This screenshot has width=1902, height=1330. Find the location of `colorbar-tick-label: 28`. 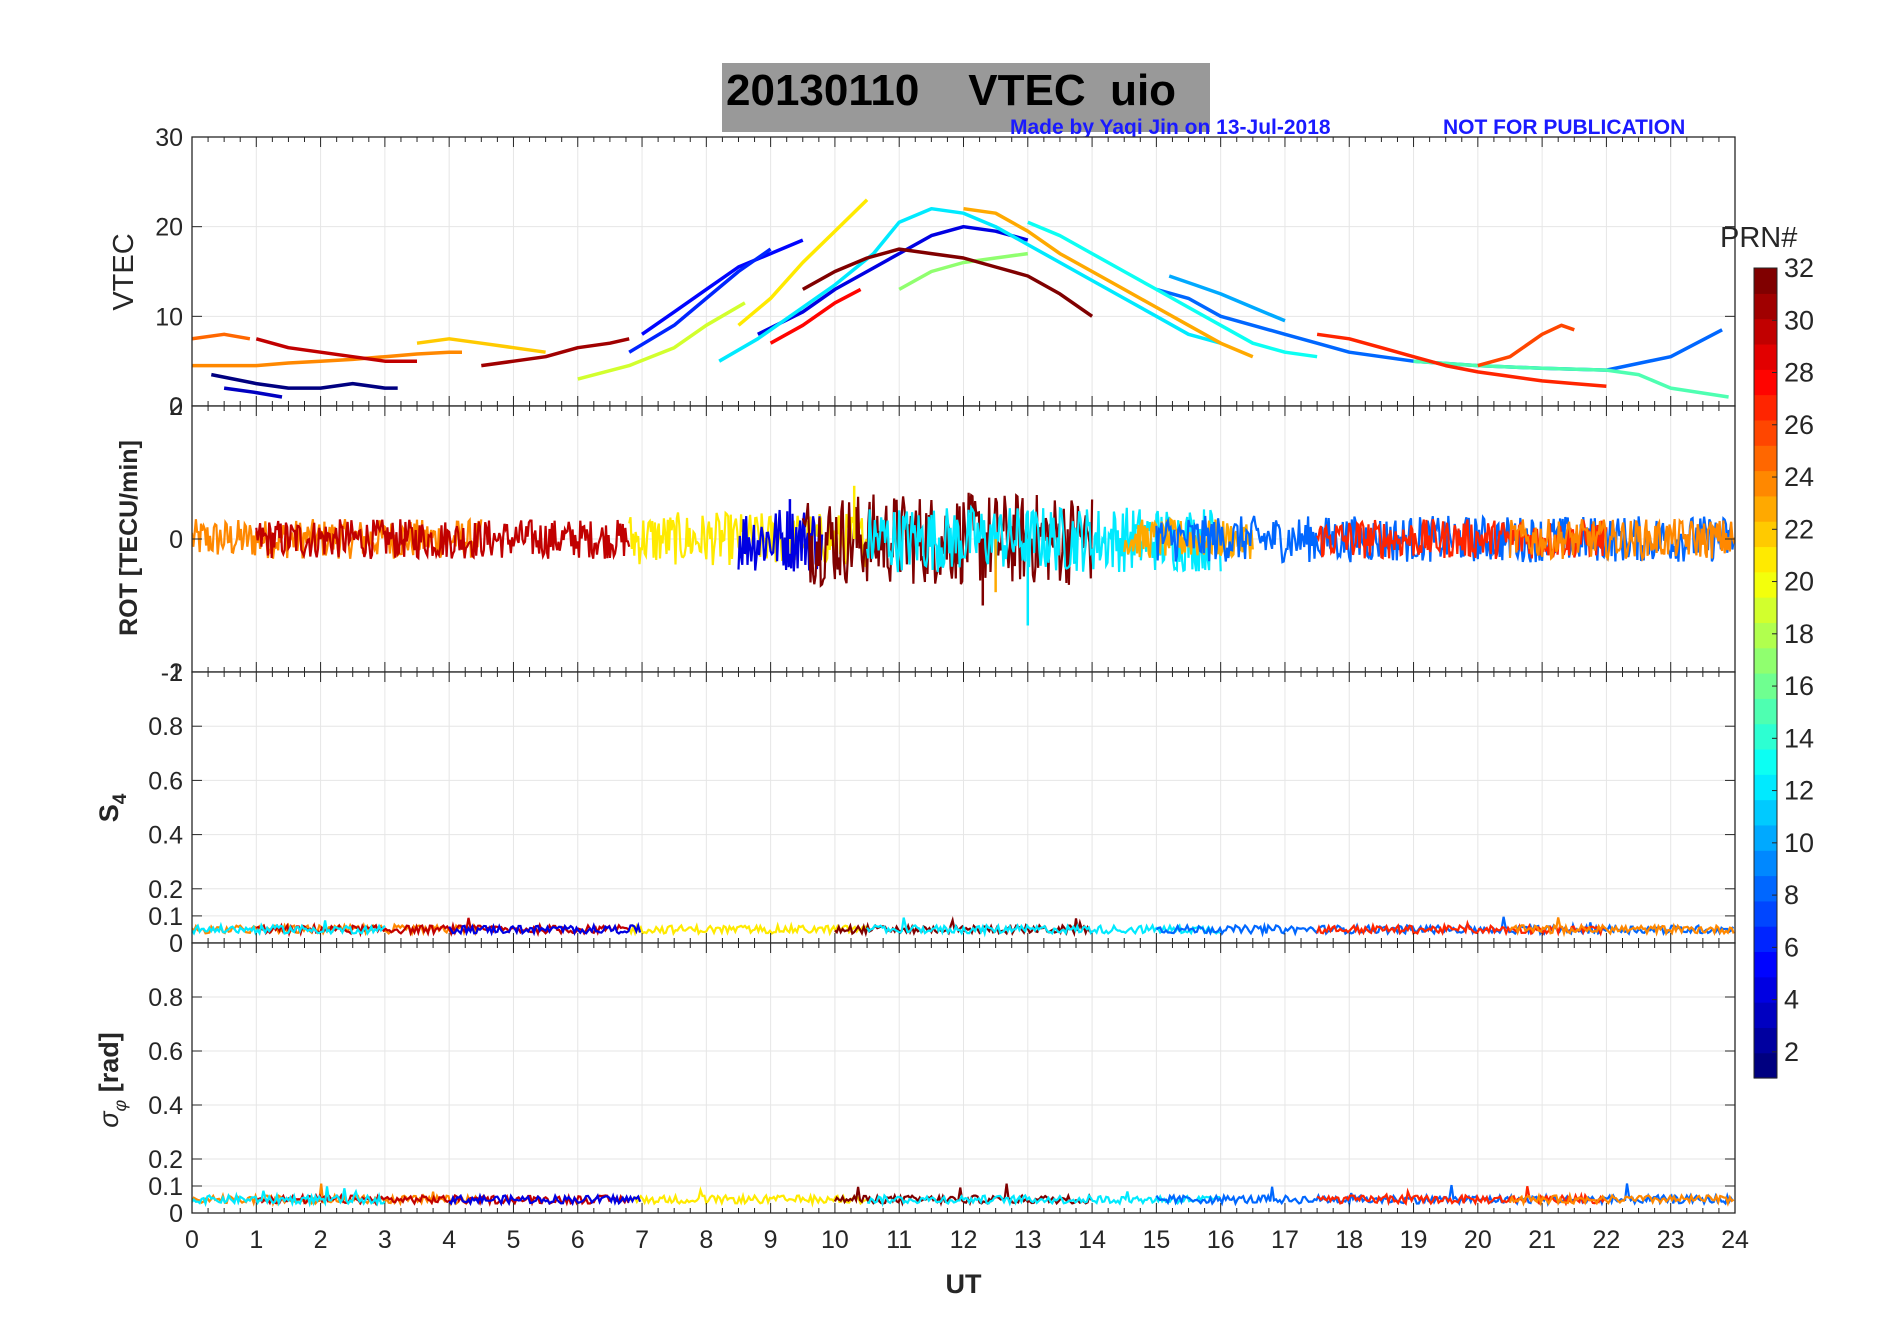

colorbar-tick-label: 28 is located at coordinates (1799, 373).